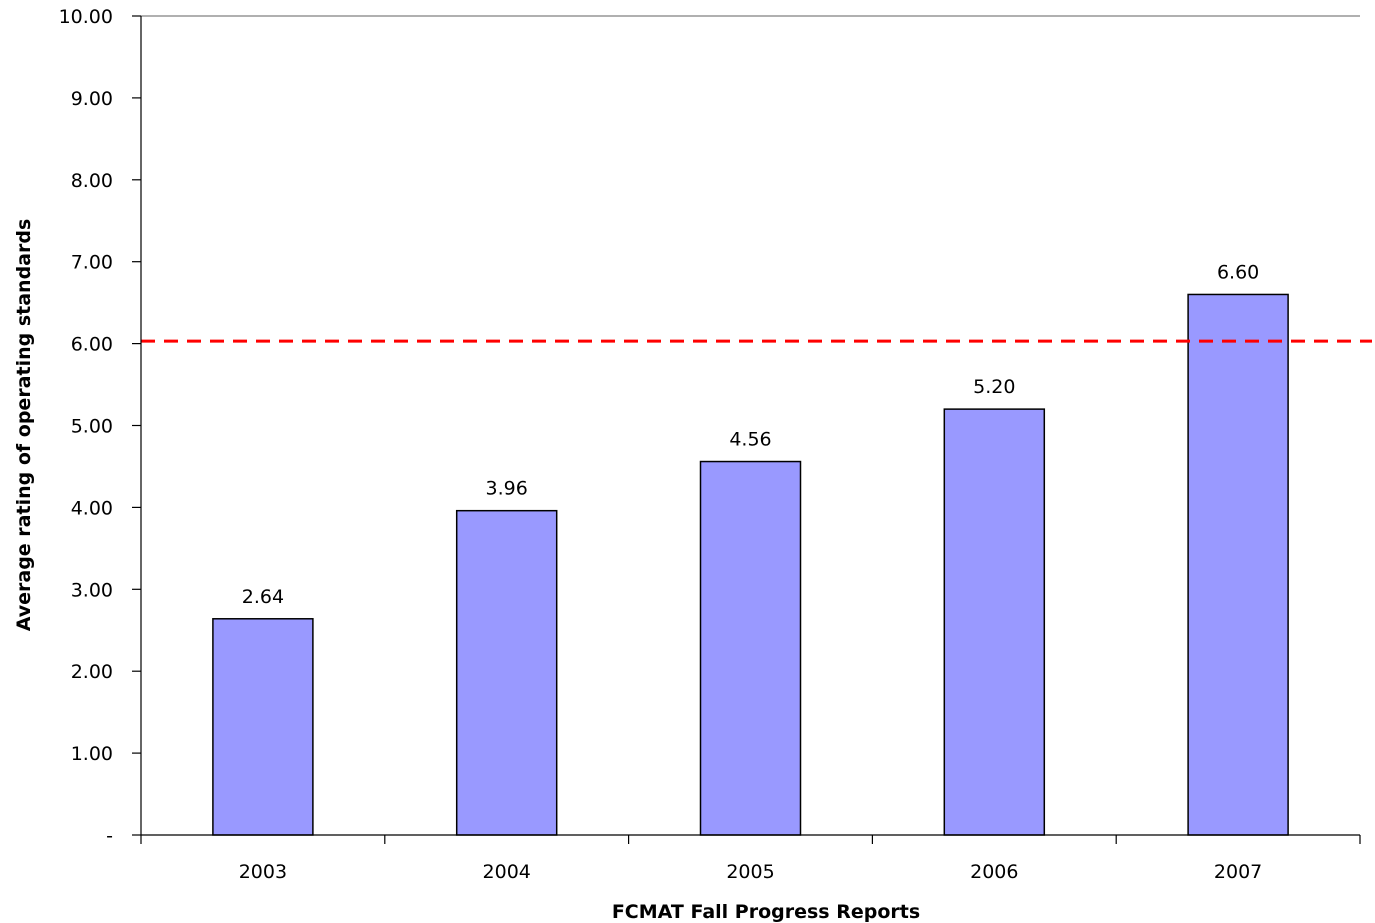 This screenshot has height=923, width=1375. What do you see at coordinates (92, 754) in the screenshot?
I see `y-tick-label: 1.00` at bounding box center [92, 754].